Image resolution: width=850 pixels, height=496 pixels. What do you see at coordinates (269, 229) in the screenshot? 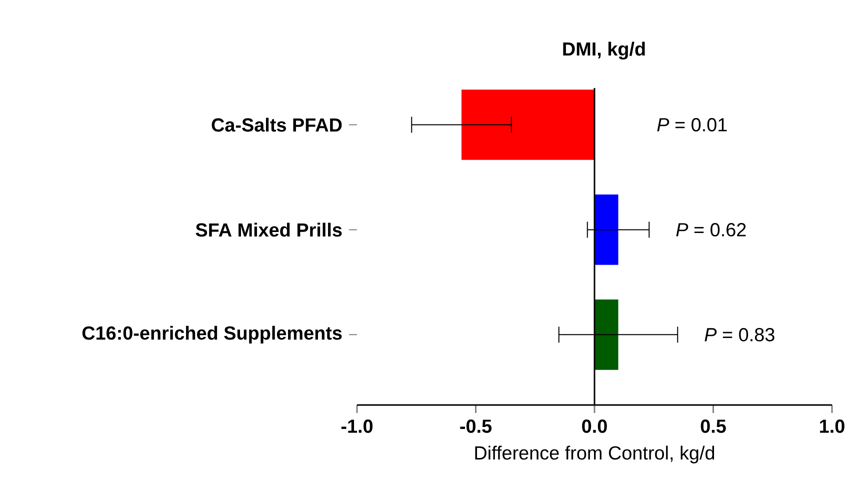
I see `y-tick-label: SFA Mixed Prills` at bounding box center [269, 229].